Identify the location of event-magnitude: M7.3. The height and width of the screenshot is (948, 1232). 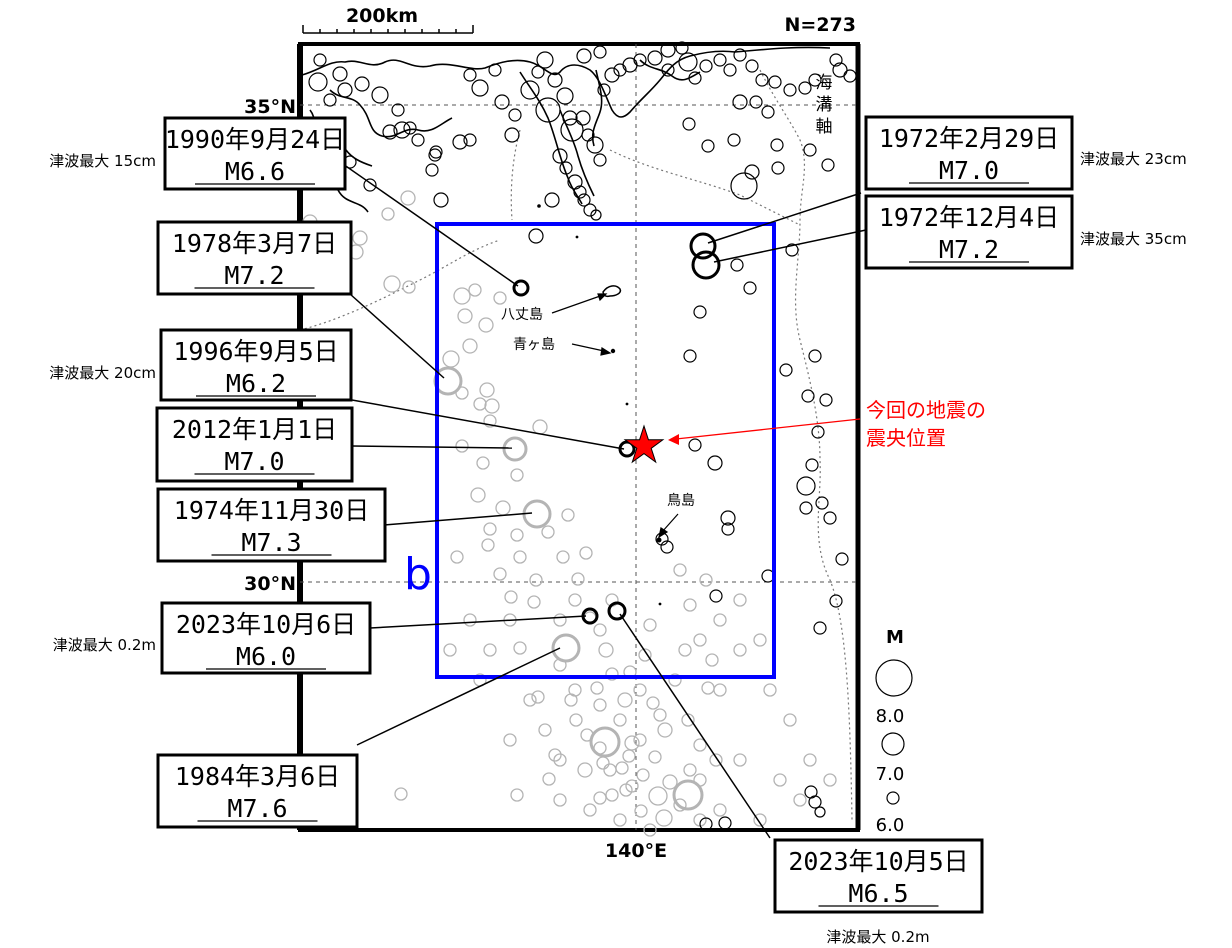
(271, 542).